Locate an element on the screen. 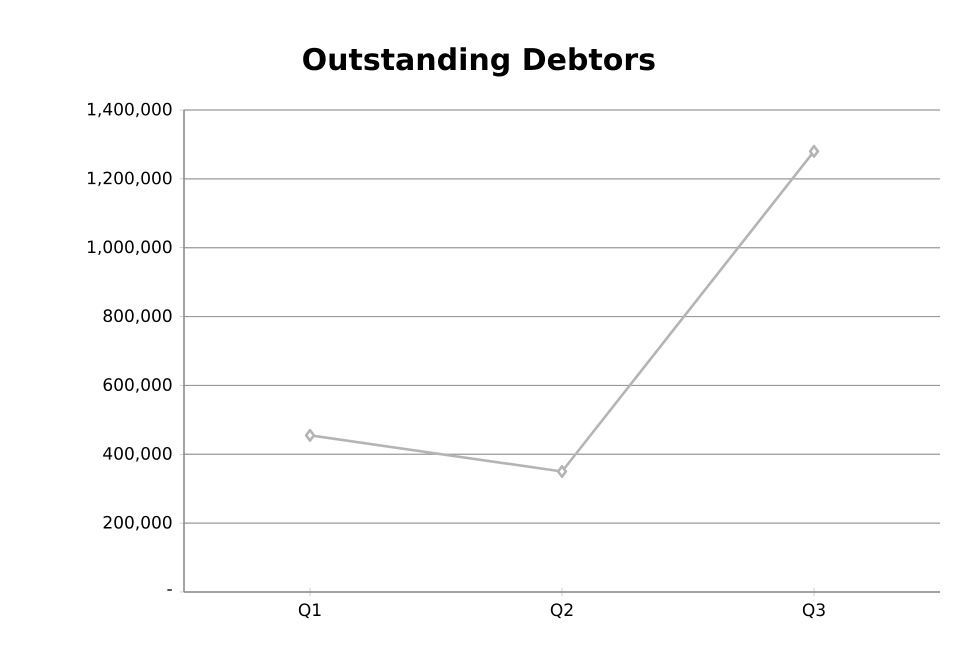  y-tick-label: 1,000,000 is located at coordinates (130, 248).